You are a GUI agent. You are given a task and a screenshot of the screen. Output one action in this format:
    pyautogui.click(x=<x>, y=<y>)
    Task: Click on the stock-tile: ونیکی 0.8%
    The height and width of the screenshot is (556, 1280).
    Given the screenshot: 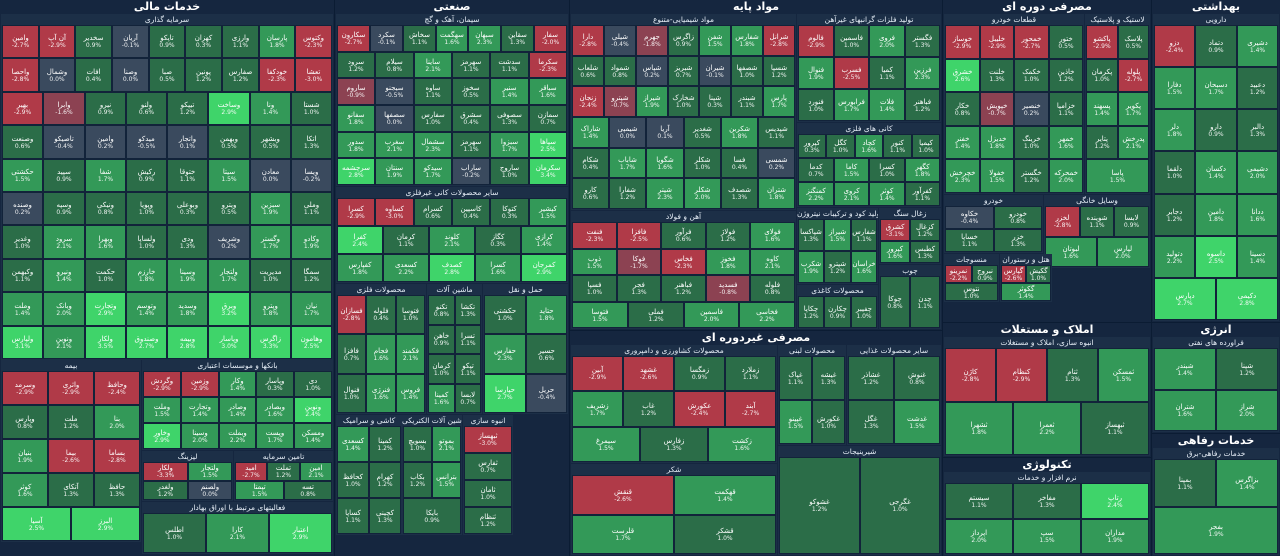 What is the action you would take?
    pyautogui.click(x=105, y=208)
    